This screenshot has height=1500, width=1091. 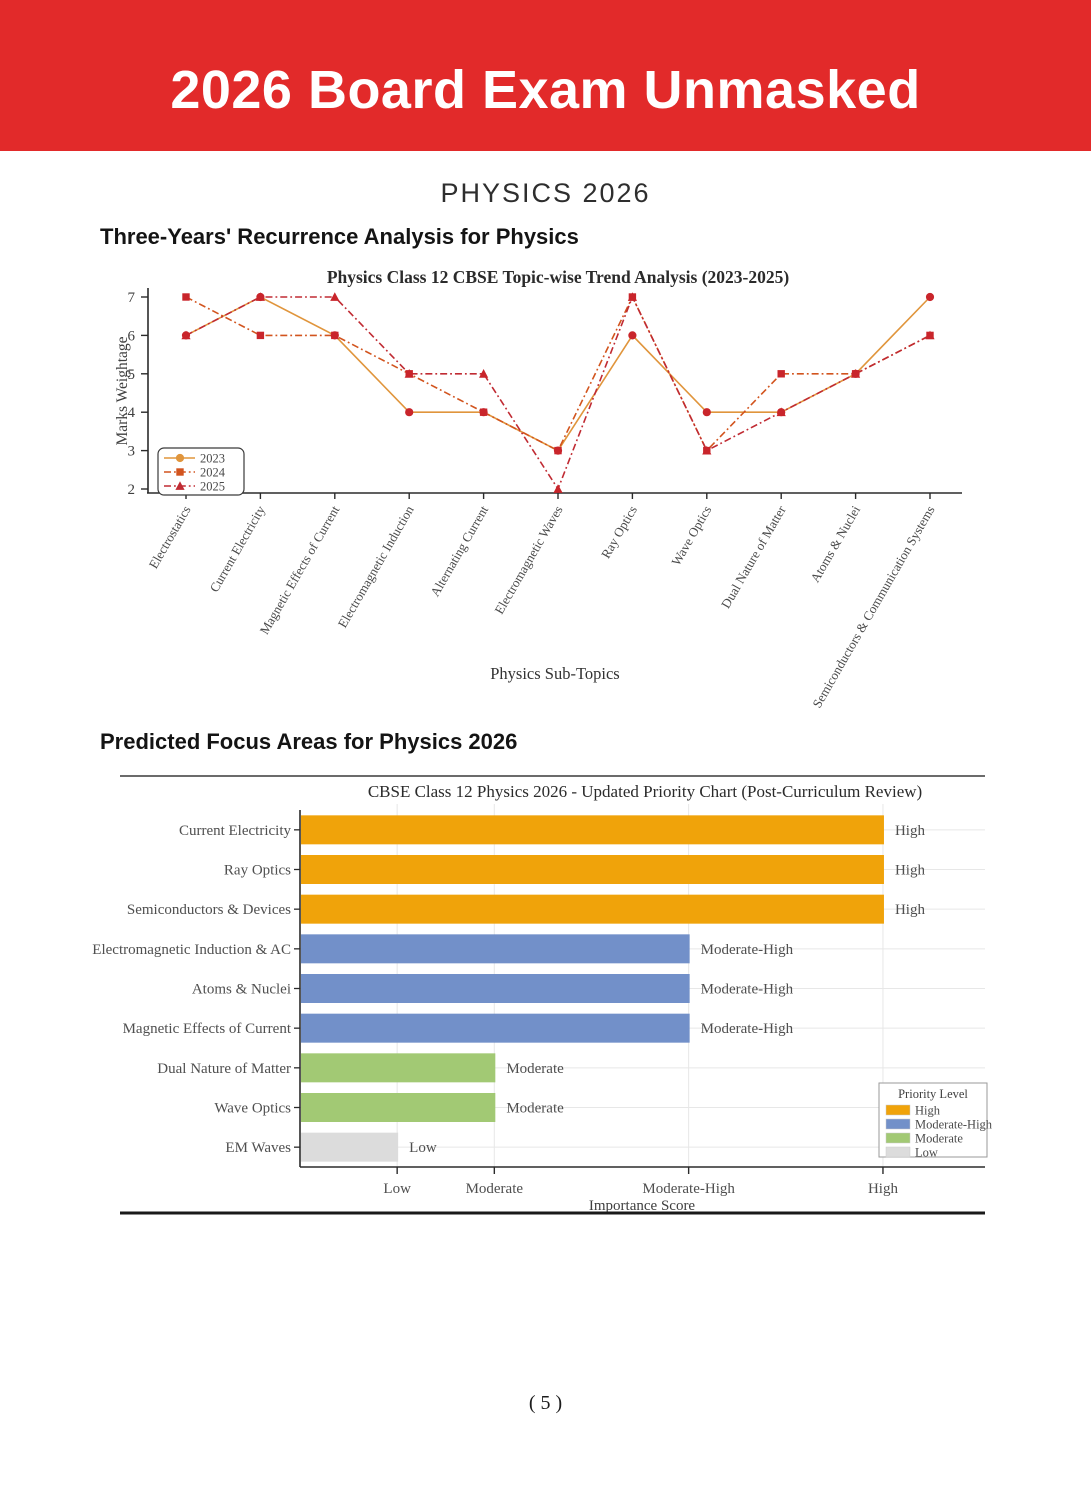 What do you see at coordinates (299, 570) in the screenshot?
I see `trend-x-tick-label: Magnetic Effects of Current` at bounding box center [299, 570].